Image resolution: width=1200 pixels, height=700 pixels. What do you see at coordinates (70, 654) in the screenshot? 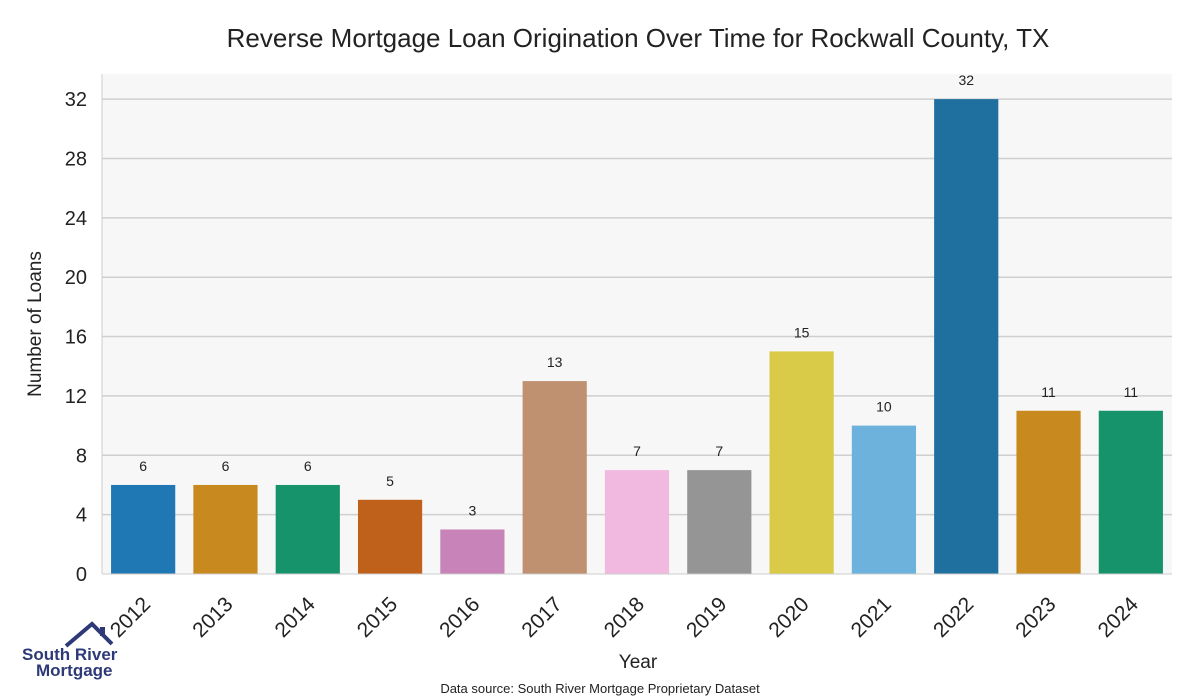
I see `logo-line-1: South River` at bounding box center [70, 654].